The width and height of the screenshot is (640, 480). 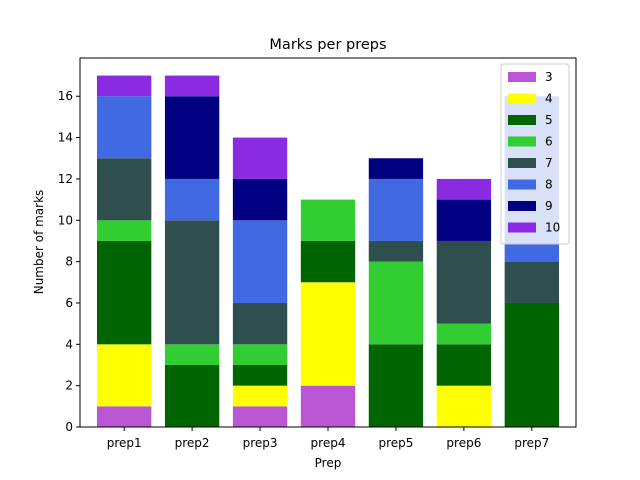 I want to click on y-tick-label: 8, so click(x=69, y=262).